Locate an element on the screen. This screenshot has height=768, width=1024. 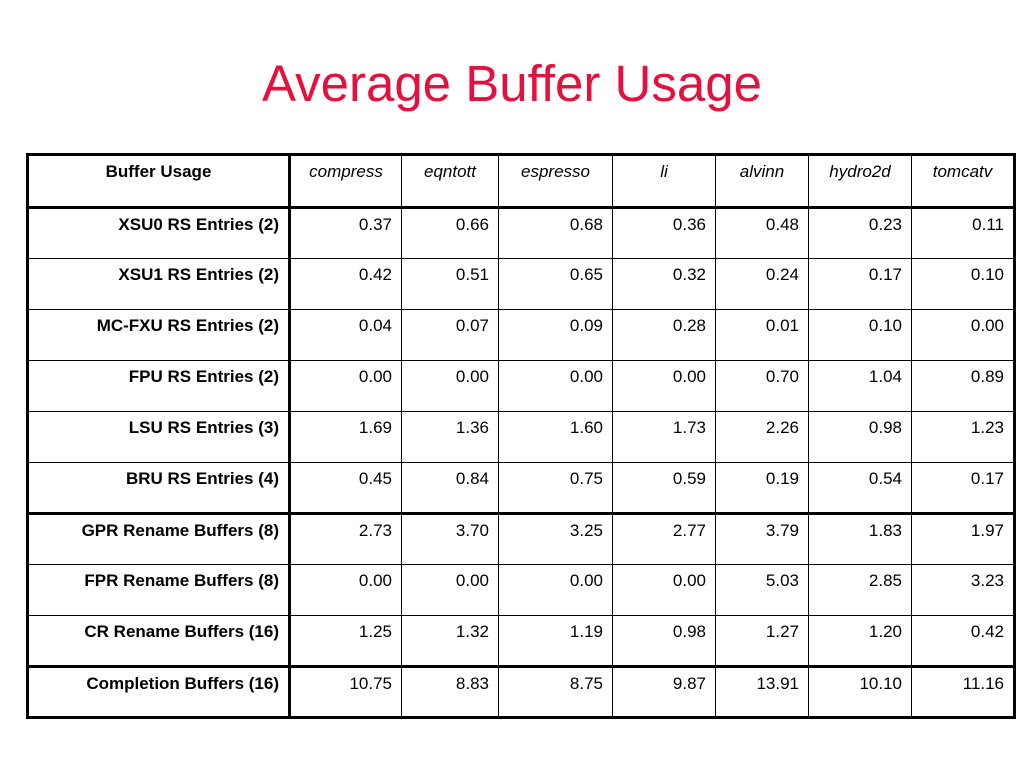
row-label: MC-FXU RS Entries (2) is located at coordinates (159, 335).